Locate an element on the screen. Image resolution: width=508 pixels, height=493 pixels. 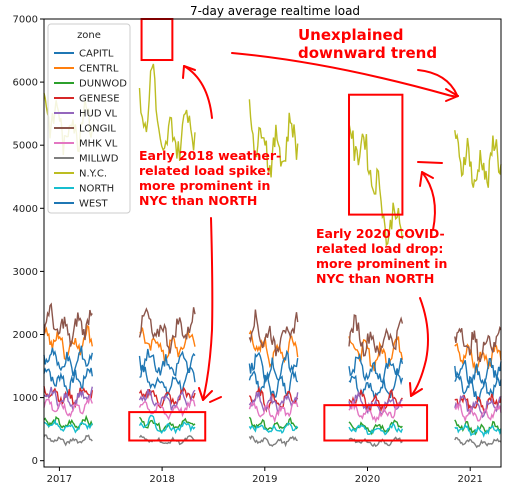
series-north is located at coordinates (272, 426).